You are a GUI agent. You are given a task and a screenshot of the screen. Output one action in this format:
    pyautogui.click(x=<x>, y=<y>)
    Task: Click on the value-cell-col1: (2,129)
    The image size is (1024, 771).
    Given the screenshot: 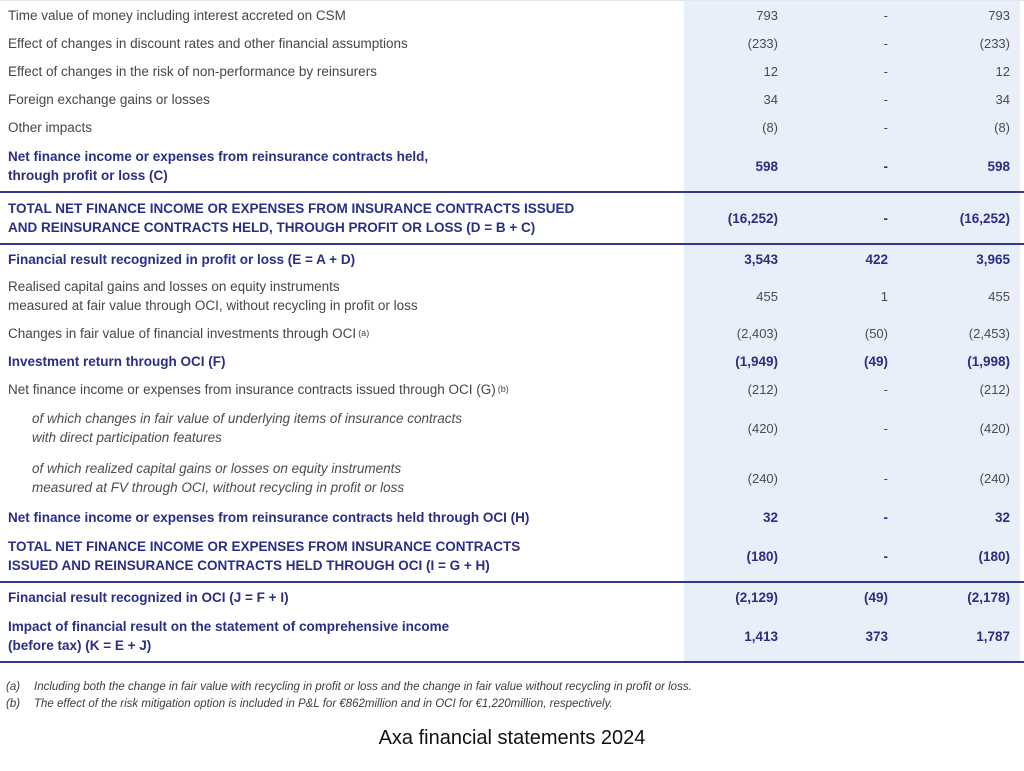 What is the action you would take?
    pyautogui.click(x=756, y=597)
    